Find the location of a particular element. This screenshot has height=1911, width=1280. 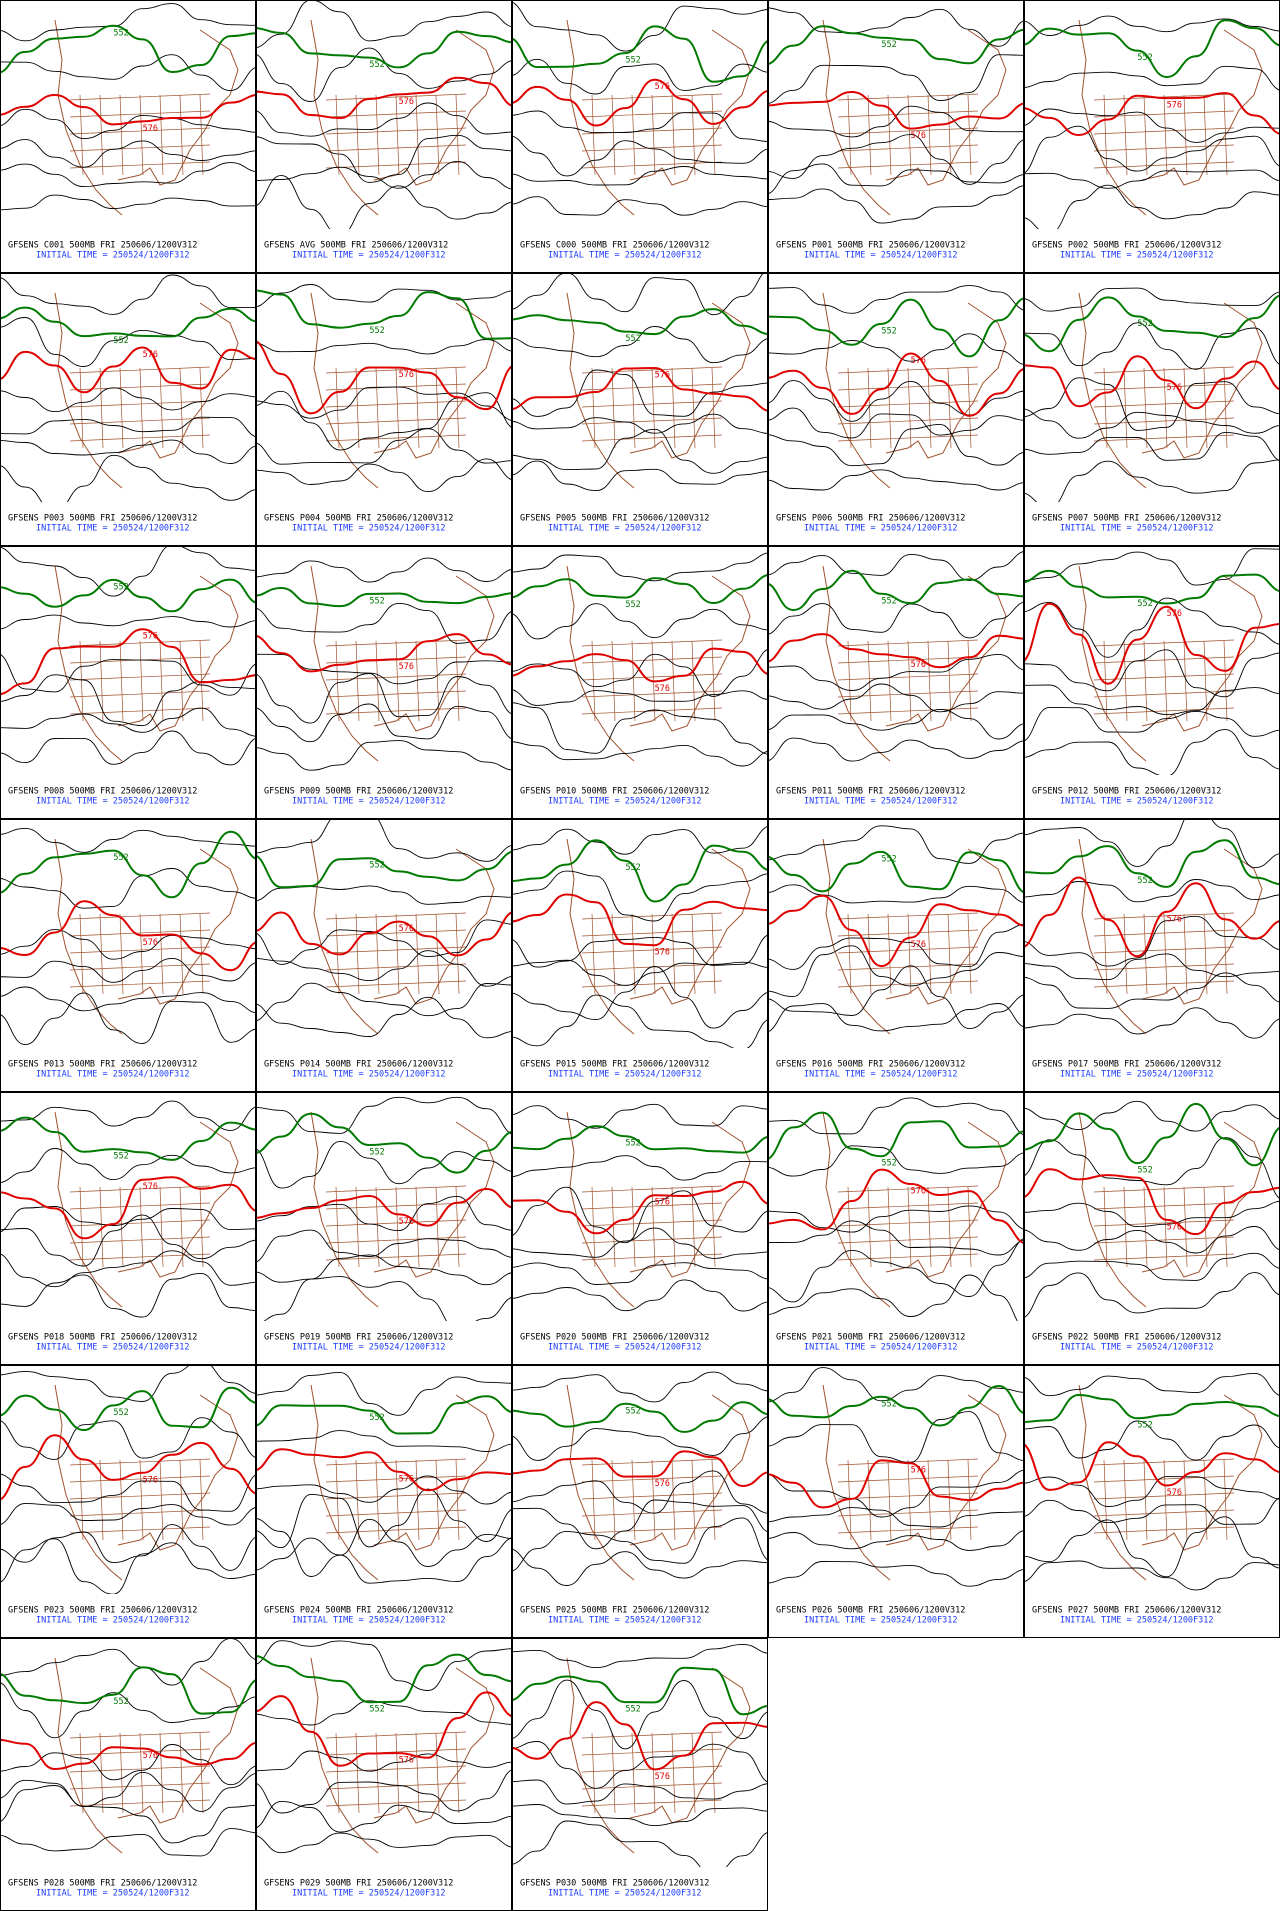

panel-label: GFSENS P018 500MB FRI 250606/1200V312 is located at coordinates (102, 1338).